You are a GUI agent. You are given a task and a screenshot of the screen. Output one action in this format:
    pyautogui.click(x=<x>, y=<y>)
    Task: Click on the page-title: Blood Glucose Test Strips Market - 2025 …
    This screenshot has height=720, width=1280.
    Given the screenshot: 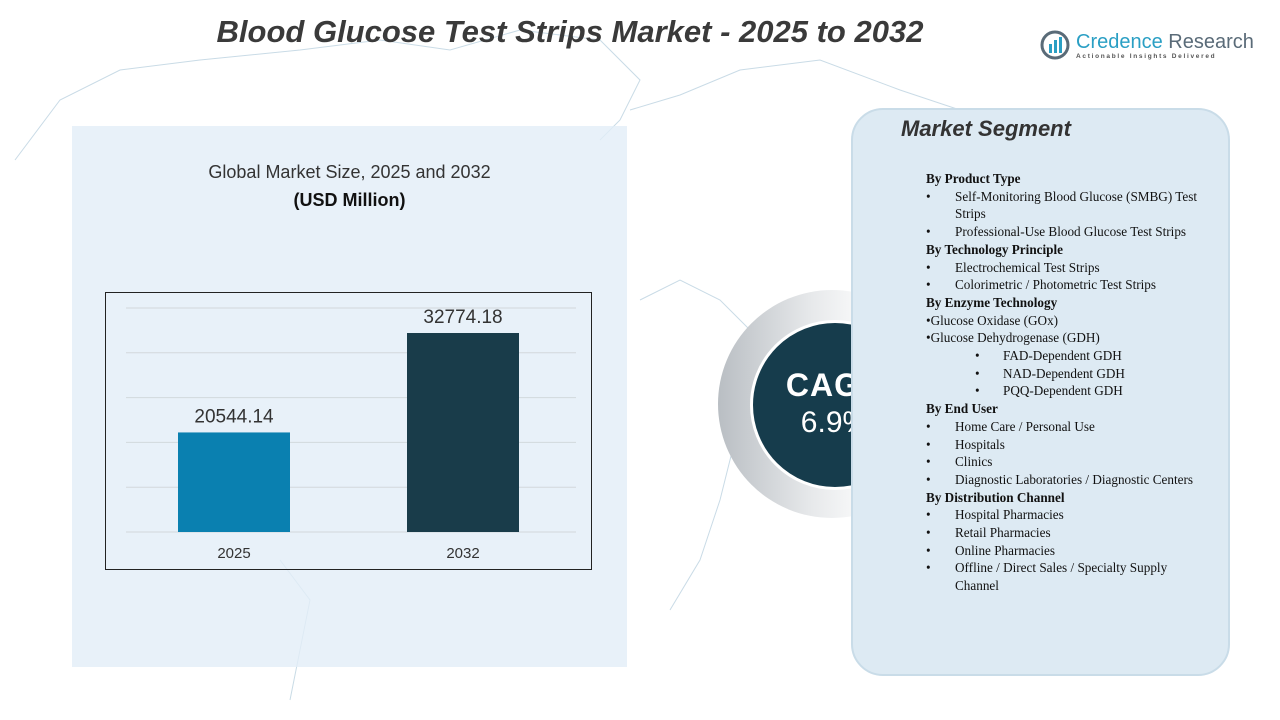 What is the action you would take?
    pyautogui.click(x=570, y=31)
    